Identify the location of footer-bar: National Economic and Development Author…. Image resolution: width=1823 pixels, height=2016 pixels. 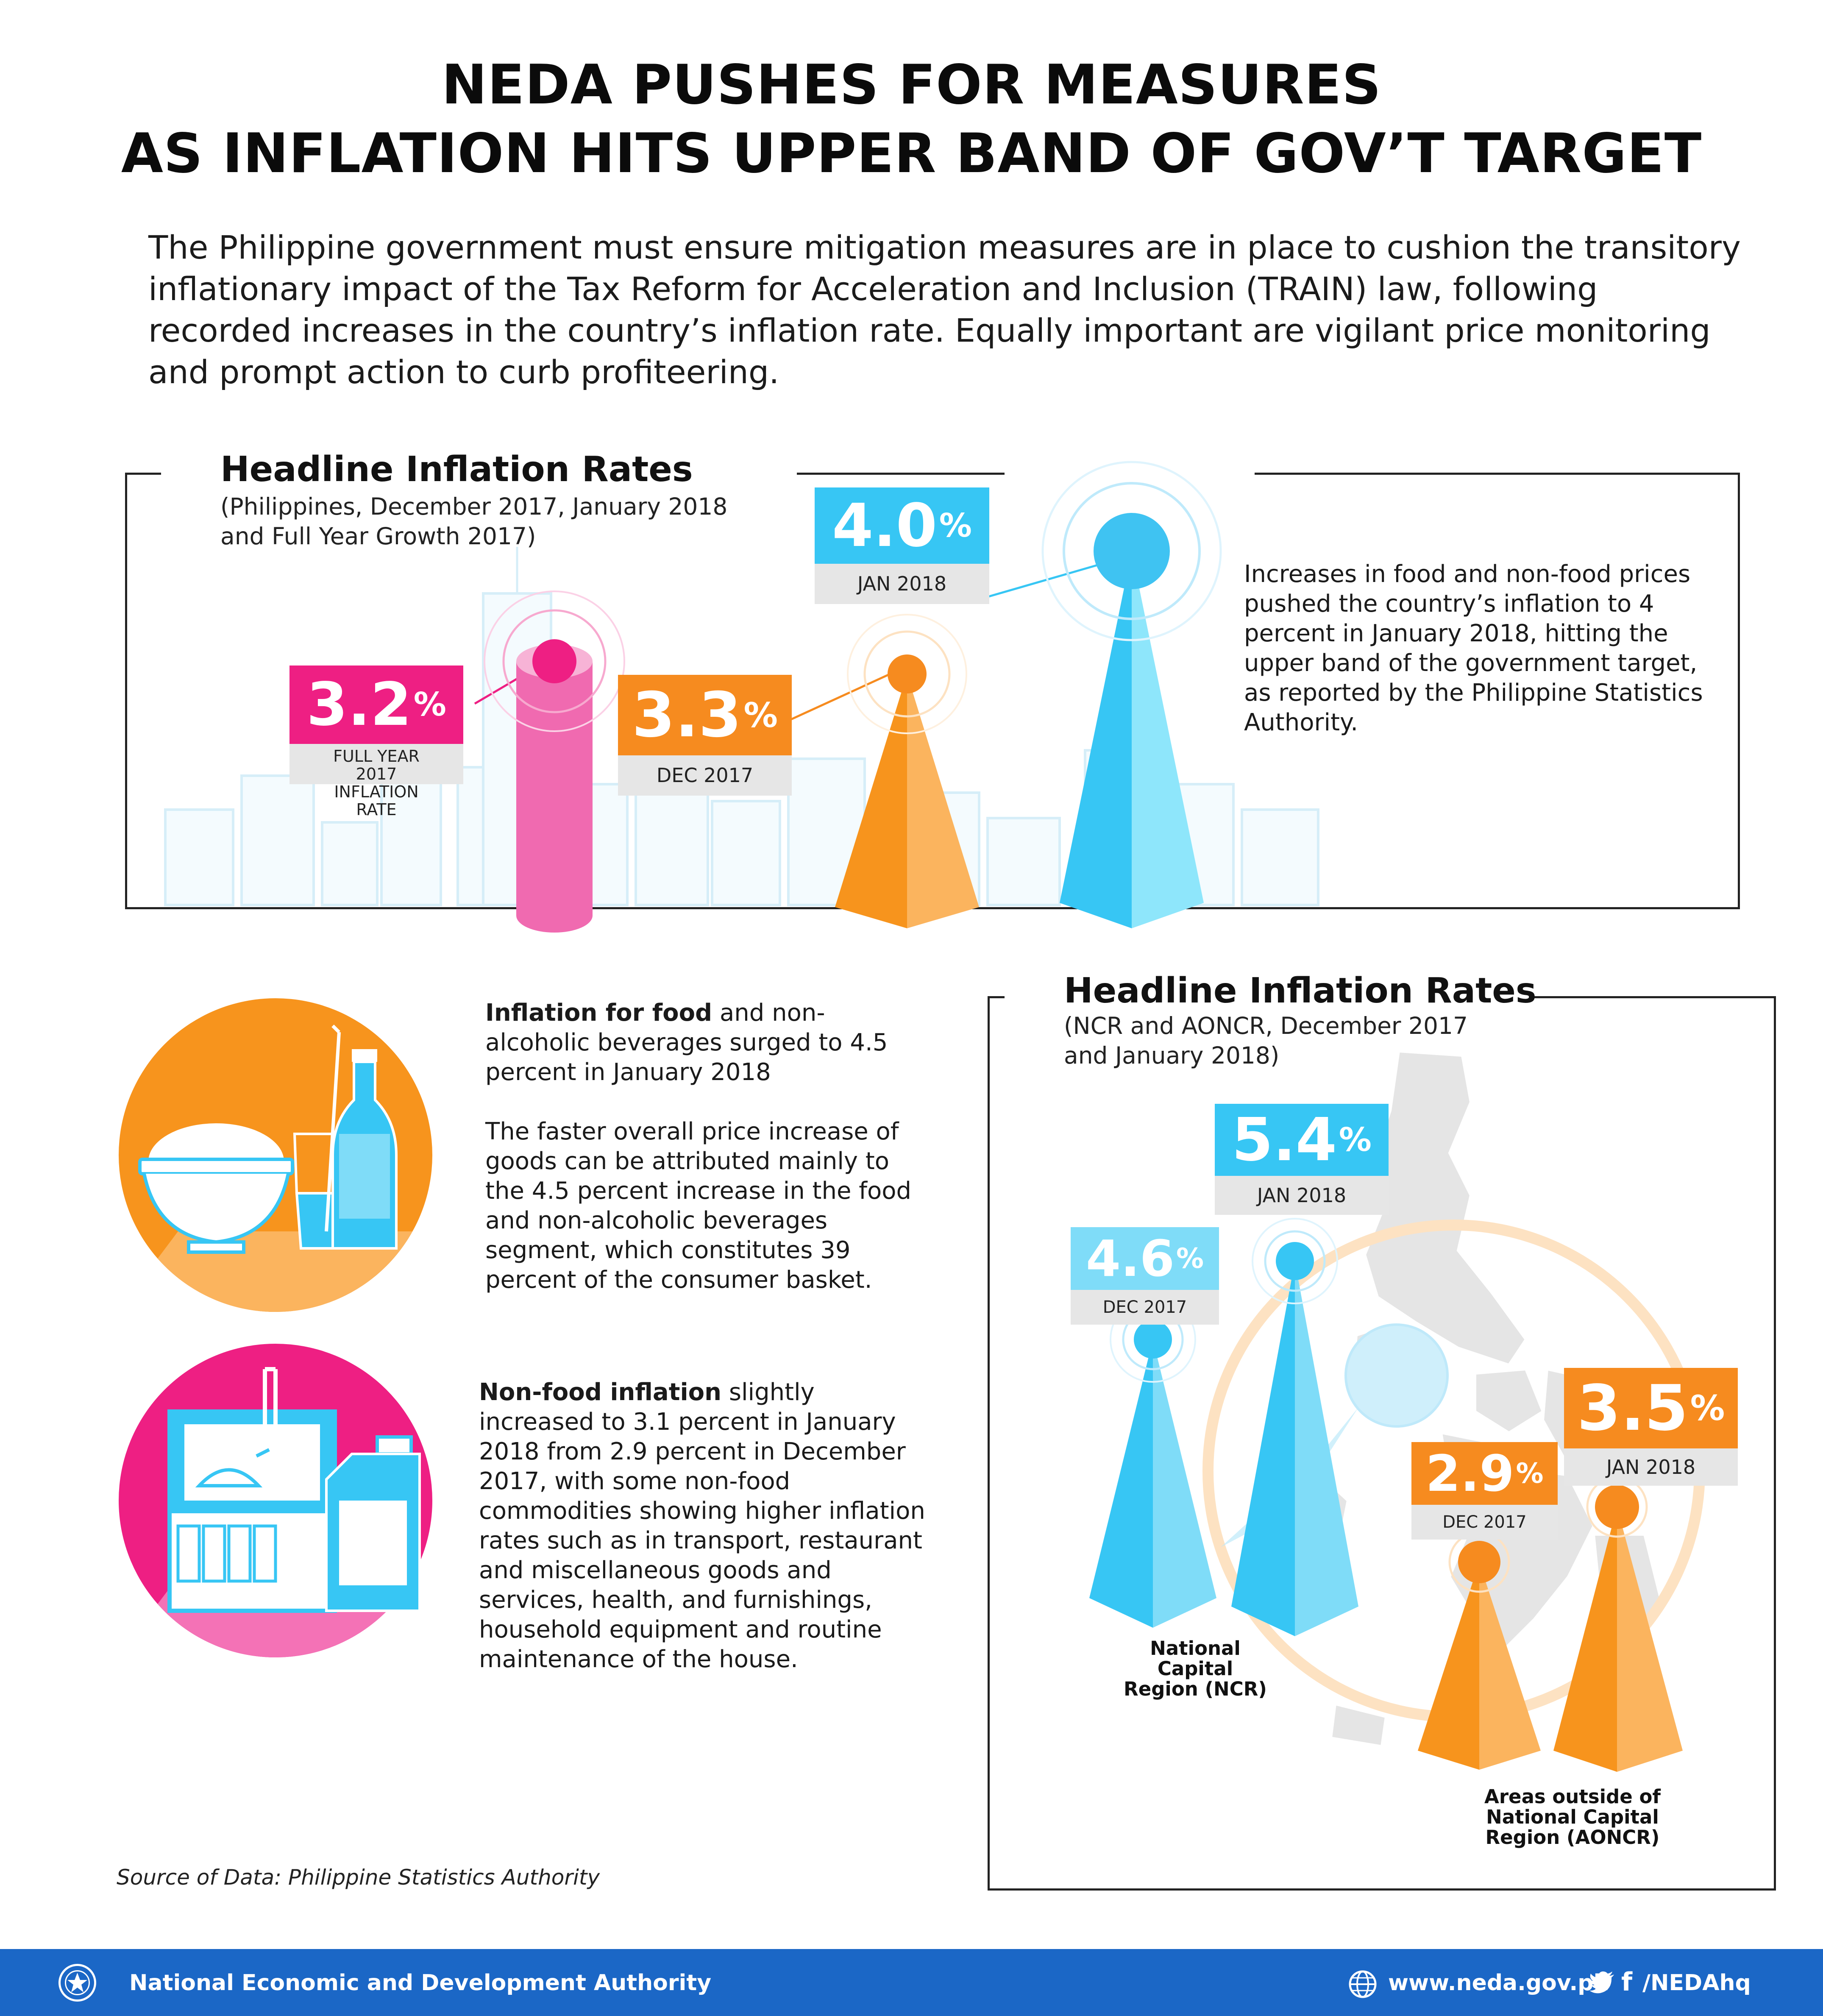
(911, 1983).